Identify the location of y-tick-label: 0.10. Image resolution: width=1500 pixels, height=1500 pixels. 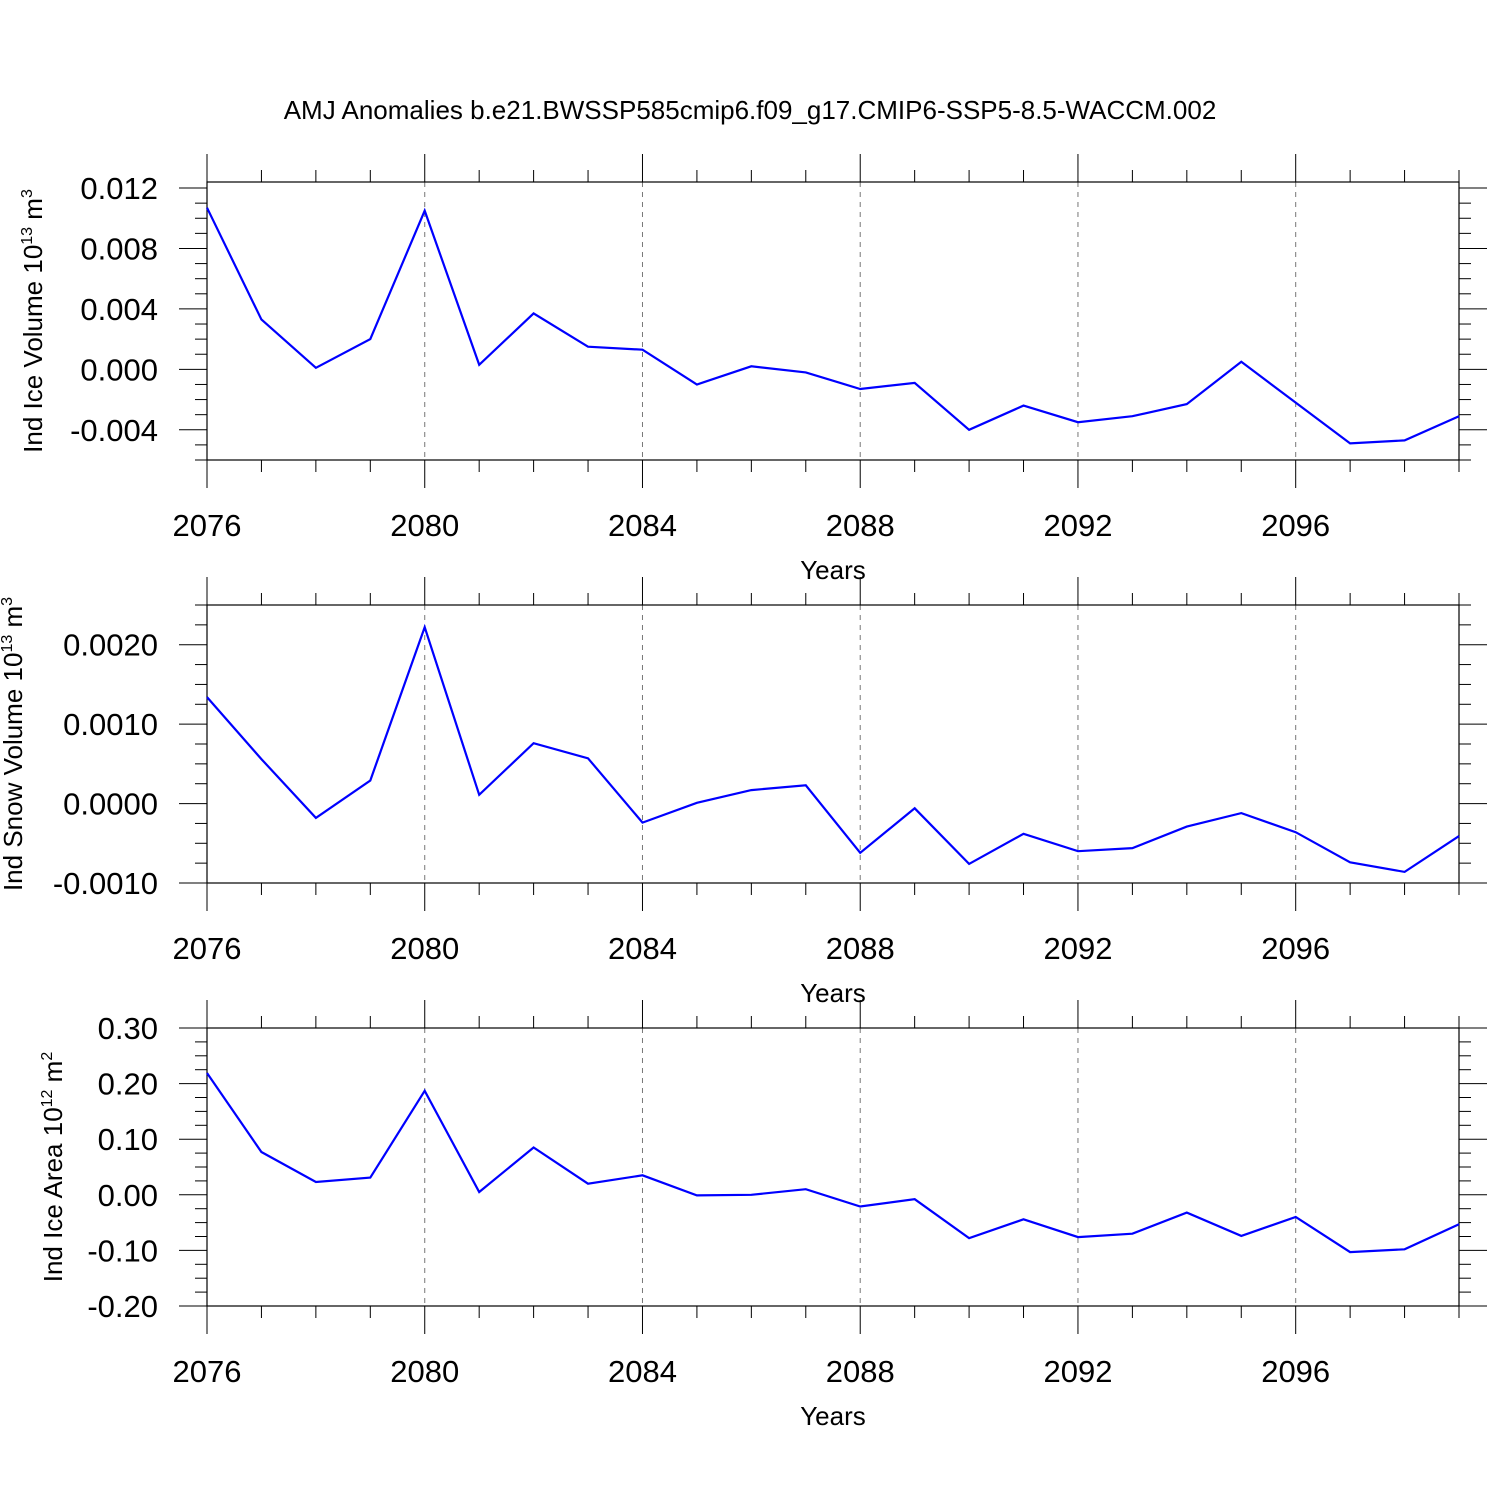
(128, 1139).